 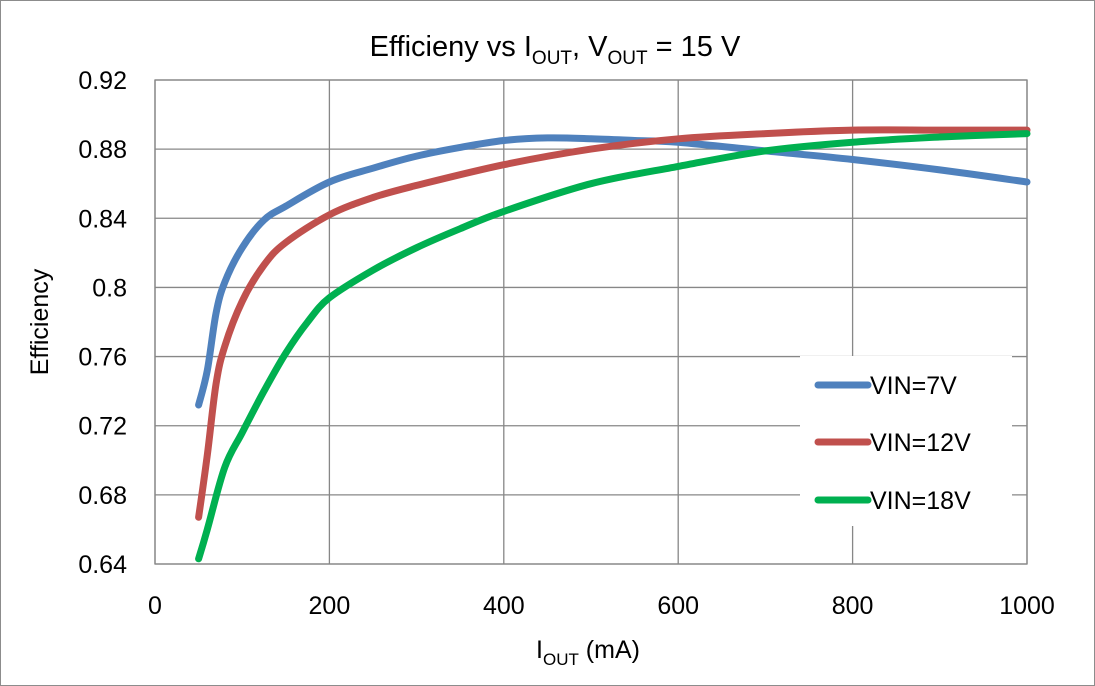 What do you see at coordinates (102, 150) in the screenshot?
I see `y-tick-label: 0.88` at bounding box center [102, 150].